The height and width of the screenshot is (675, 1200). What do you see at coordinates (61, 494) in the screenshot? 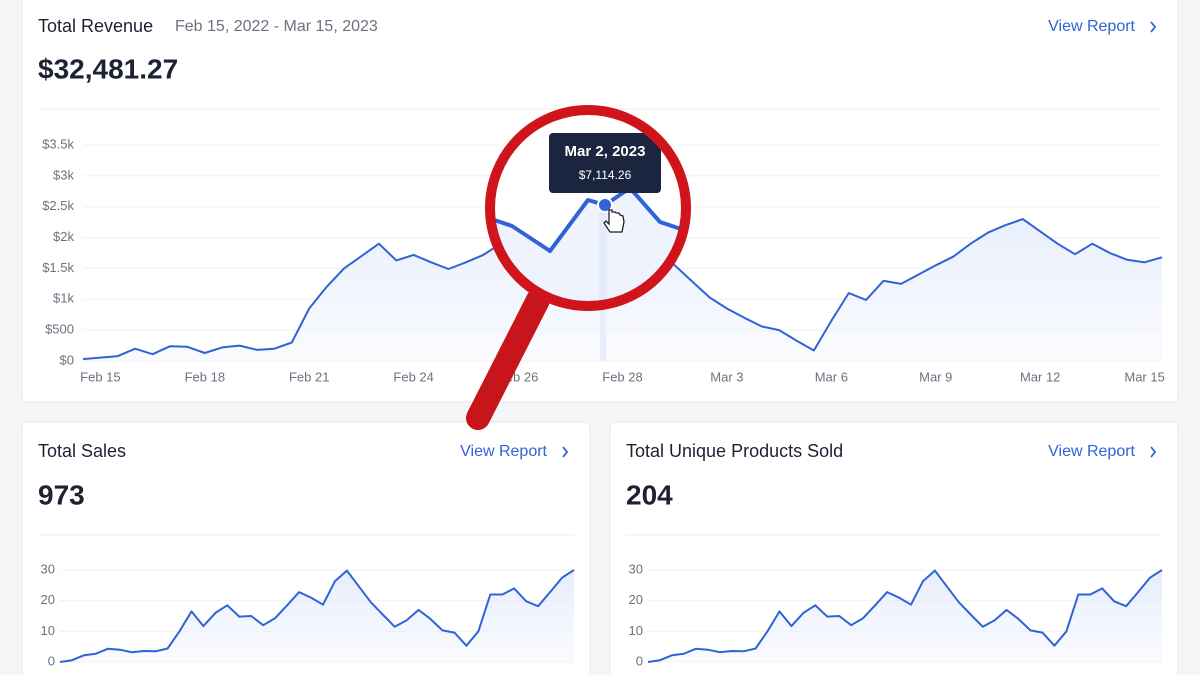
I see `total-value: 973` at bounding box center [61, 494].